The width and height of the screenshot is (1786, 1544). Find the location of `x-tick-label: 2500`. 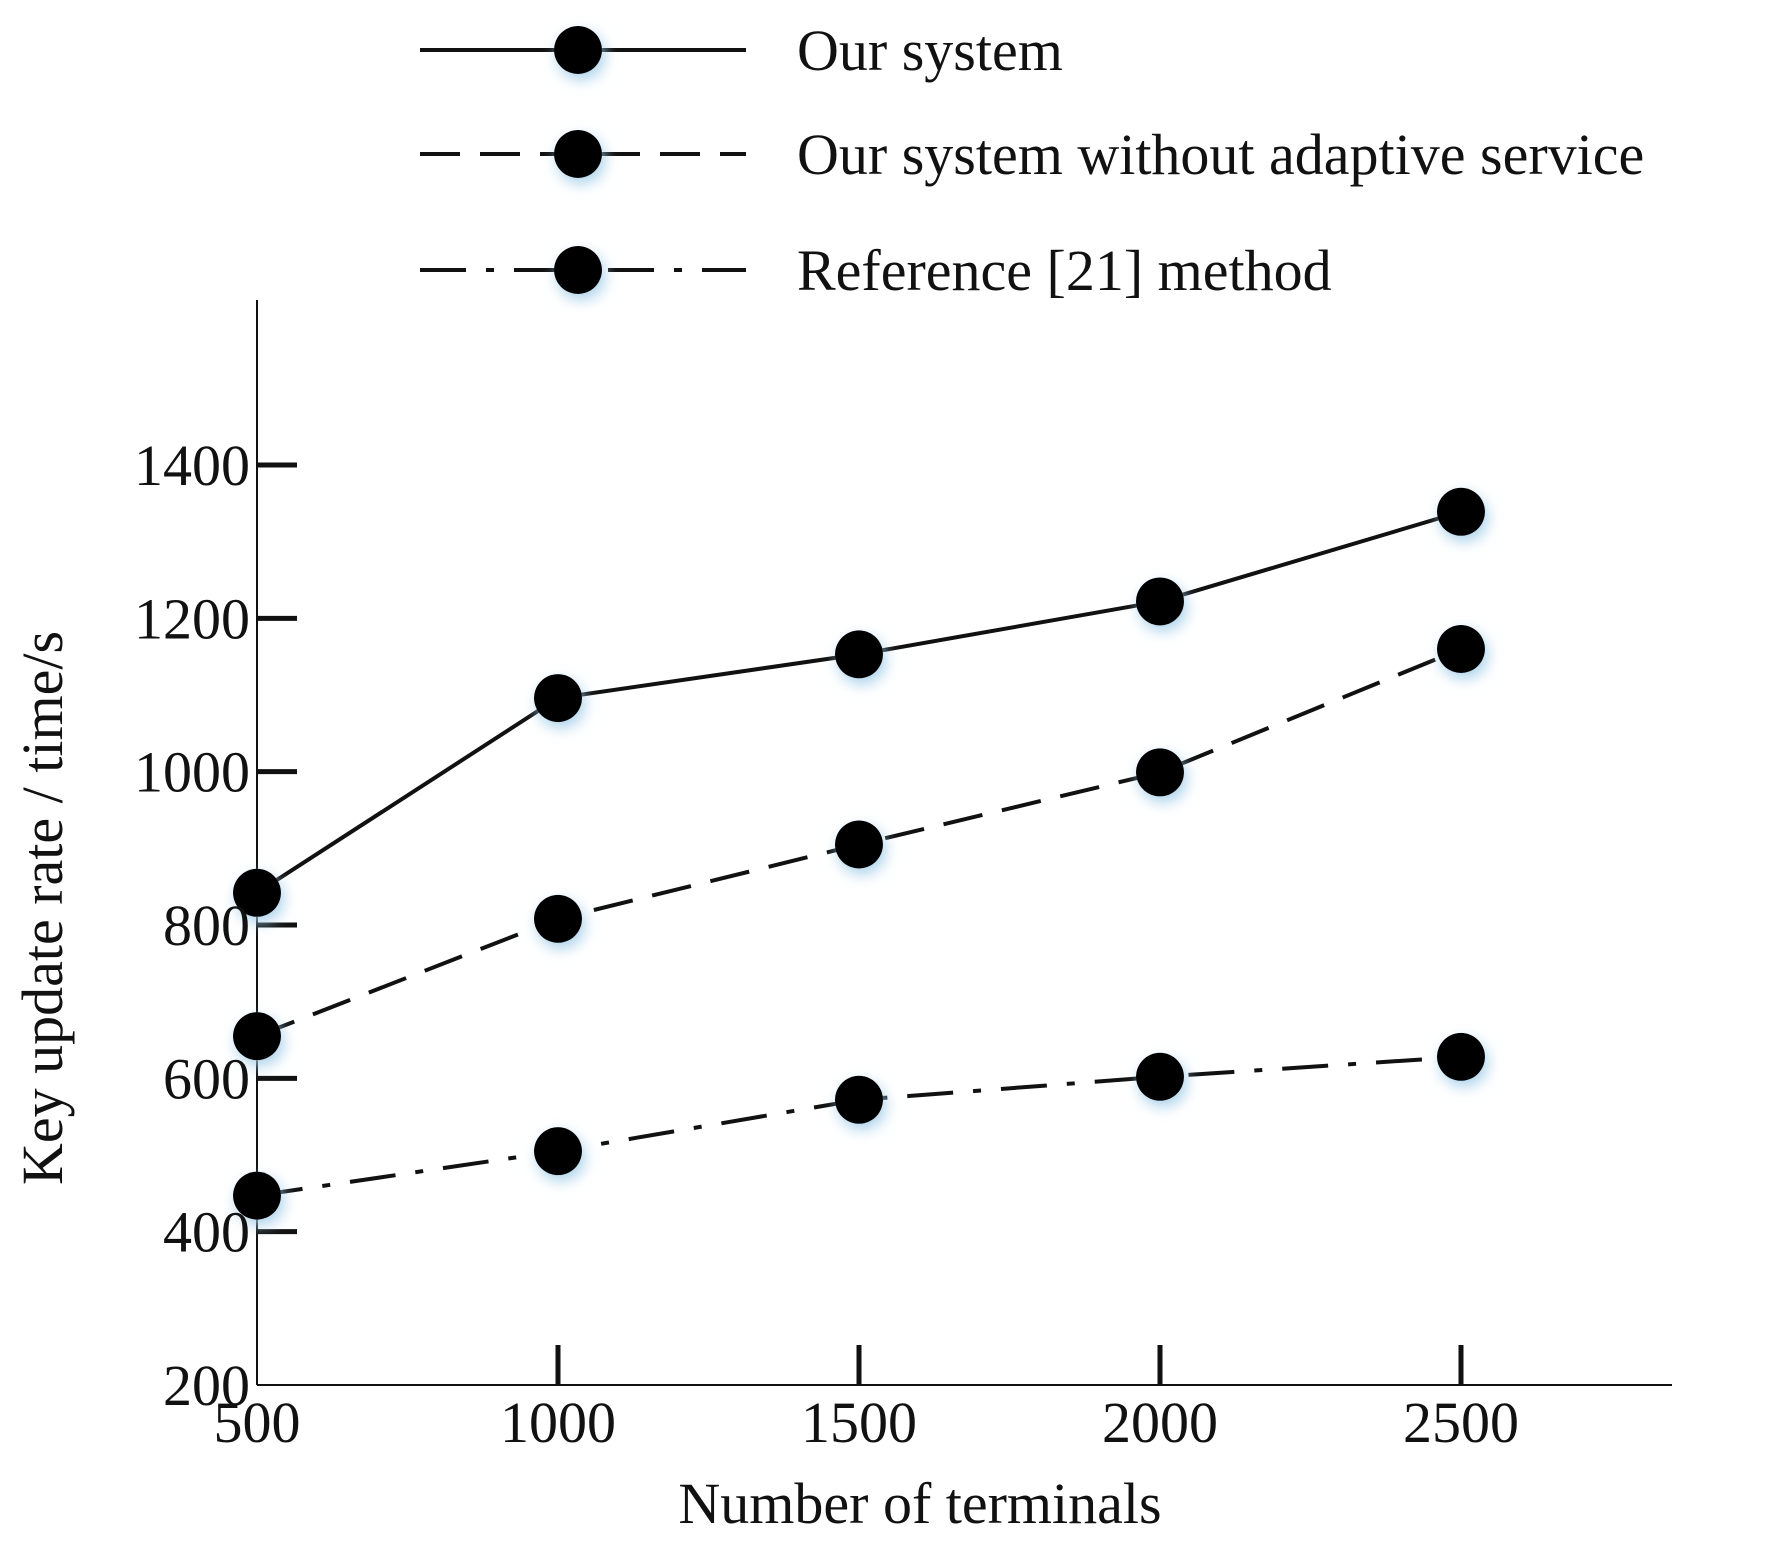

x-tick-label: 2500 is located at coordinates (1461, 1422).